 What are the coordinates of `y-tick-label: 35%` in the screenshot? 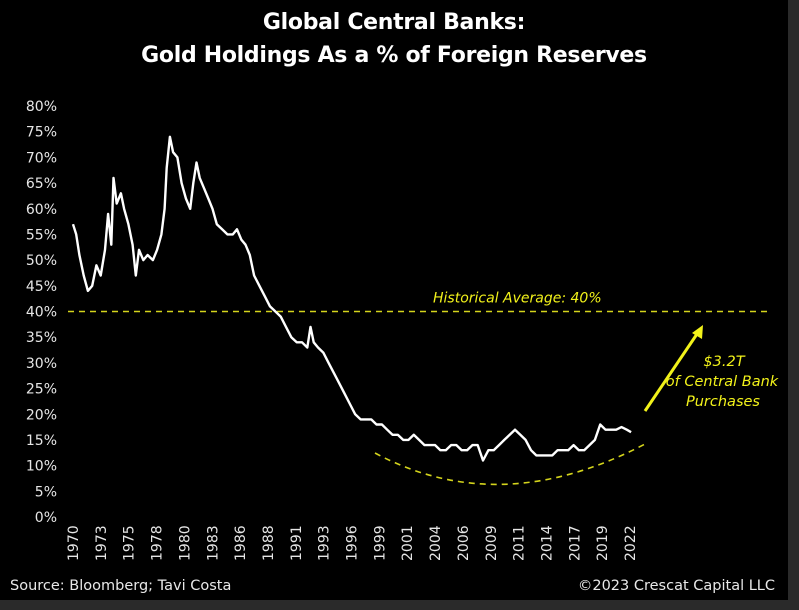 It's located at (41, 338).